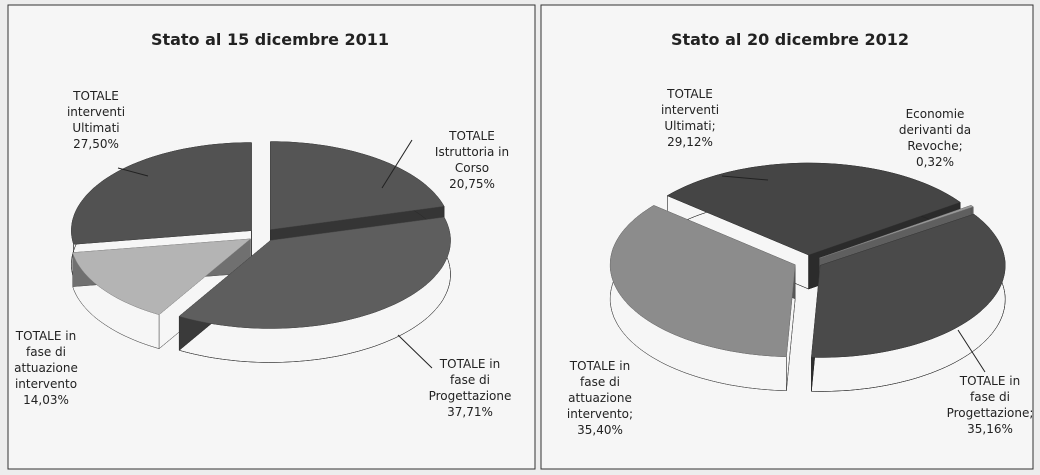 The width and height of the screenshot is (1040, 475). What do you see at coordinates (790, 39) in the screenshot?
I see `chart-title: Stato al 20 dicembre 2012` at bounding box center [790, 39].